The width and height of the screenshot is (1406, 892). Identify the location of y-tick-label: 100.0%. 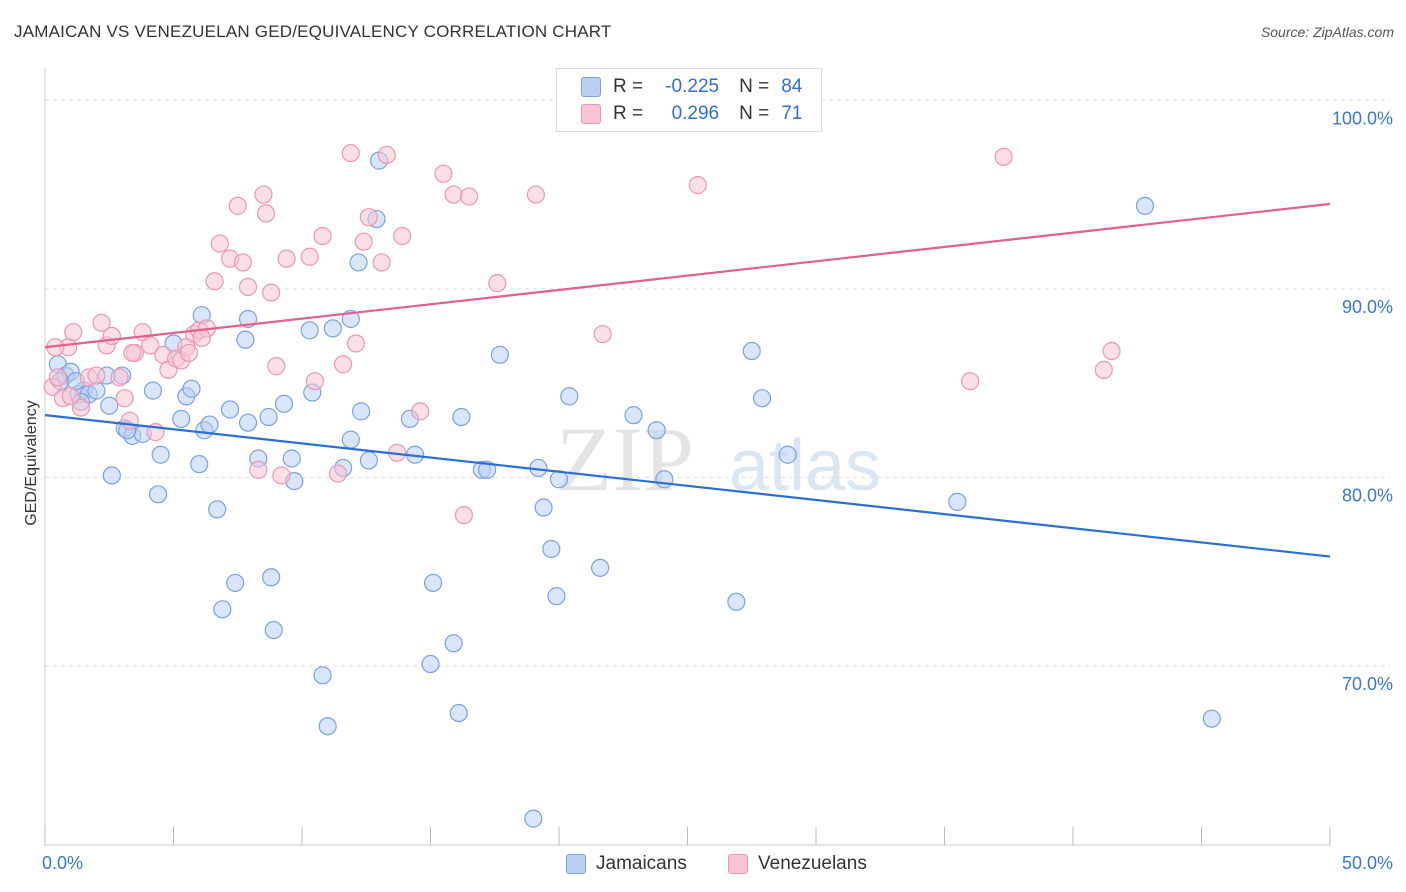
(1362, 118).